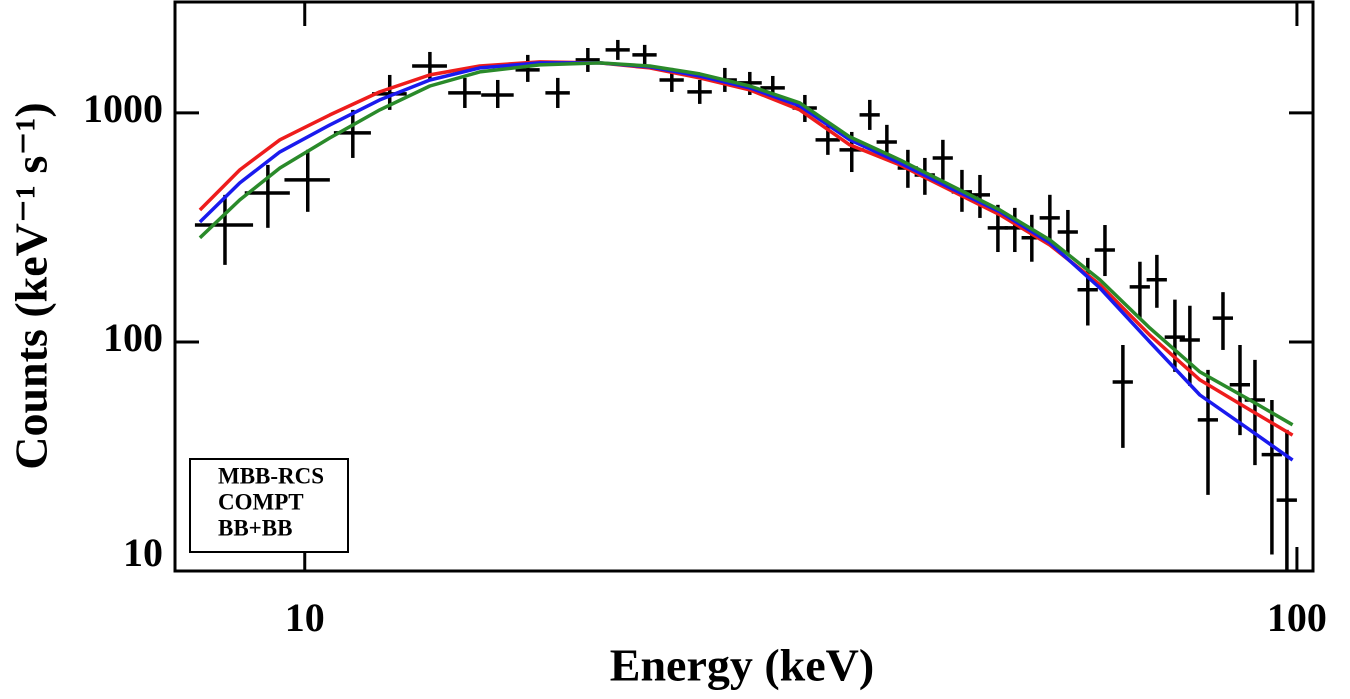 This screenshot has height=699, width=1350. What do you see at coordinates (31, 286) in the screenshot?
I see `y-axis-label: Counts (keV⁻¹ s⁻¹)` at bounding box center [31, 286].